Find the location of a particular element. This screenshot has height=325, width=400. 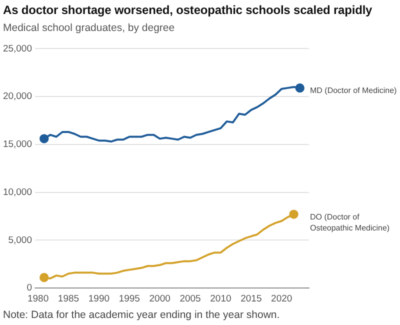

text: Note: Data for the academic year ending in the year shown. is located at coordinates (141, 315).